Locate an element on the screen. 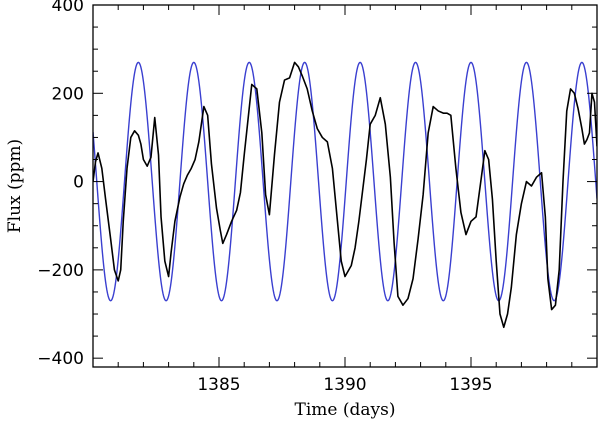 The height and width of the screenshot is (424, 600). y-axis-title: Flux (ppm) is located at coordinates (15, 186).